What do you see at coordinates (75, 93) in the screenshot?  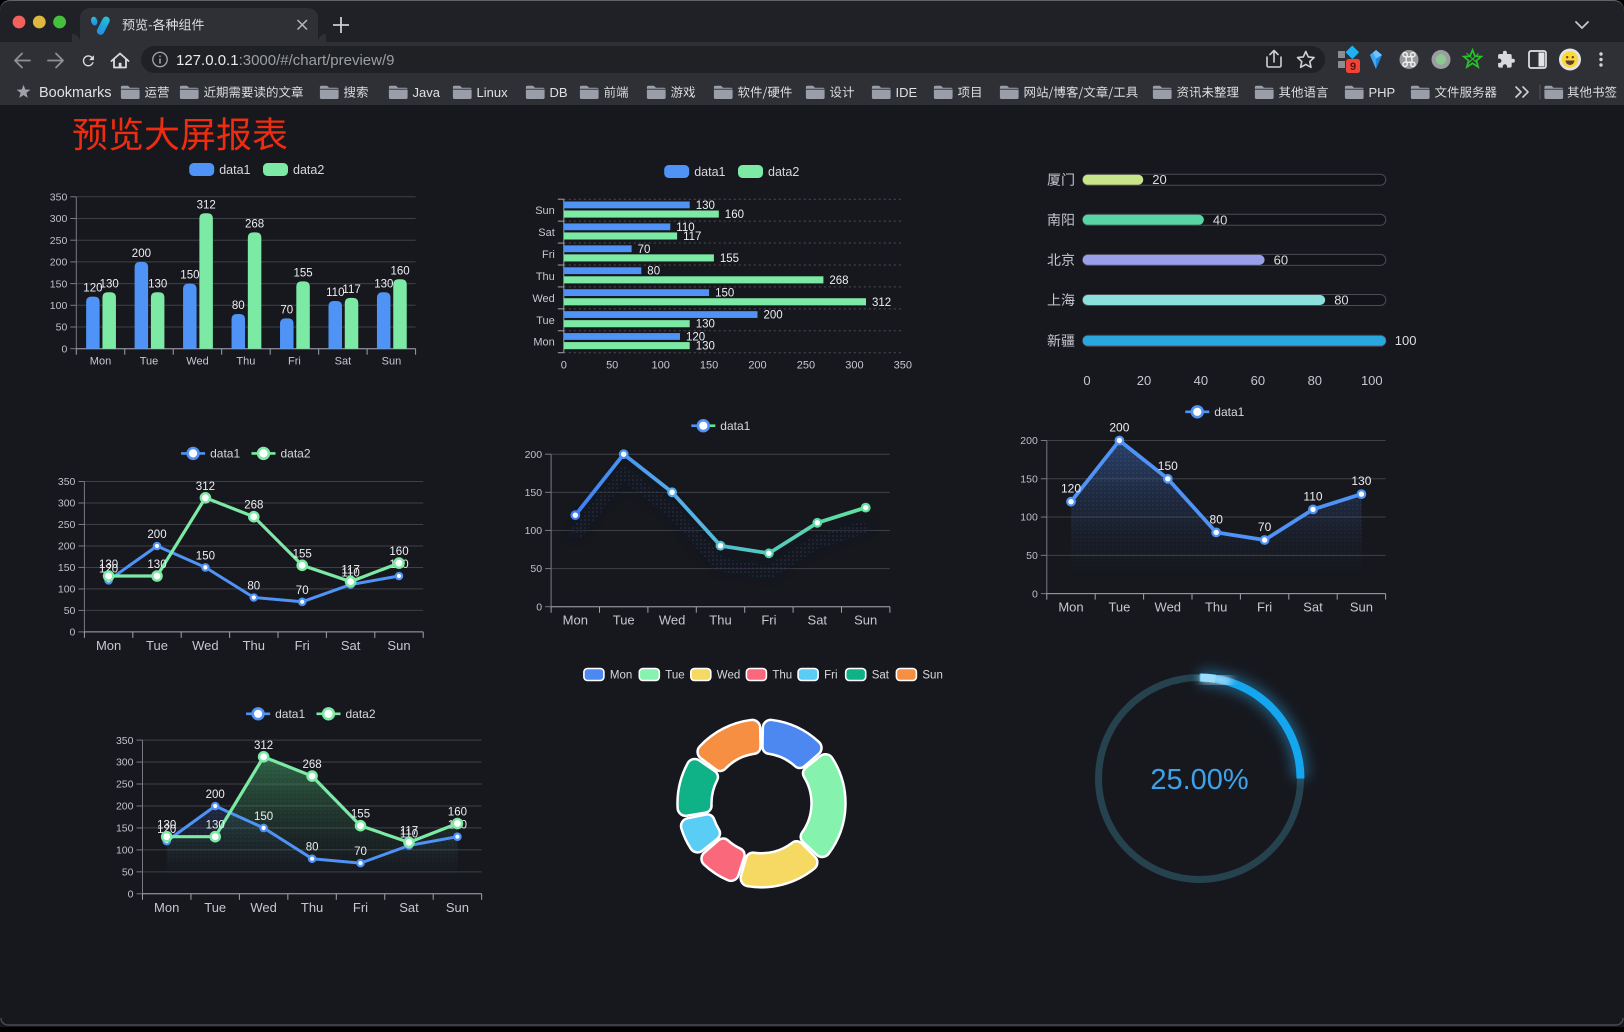 I see `svg-text: Bookmarks` at bounding box center [75, 93].